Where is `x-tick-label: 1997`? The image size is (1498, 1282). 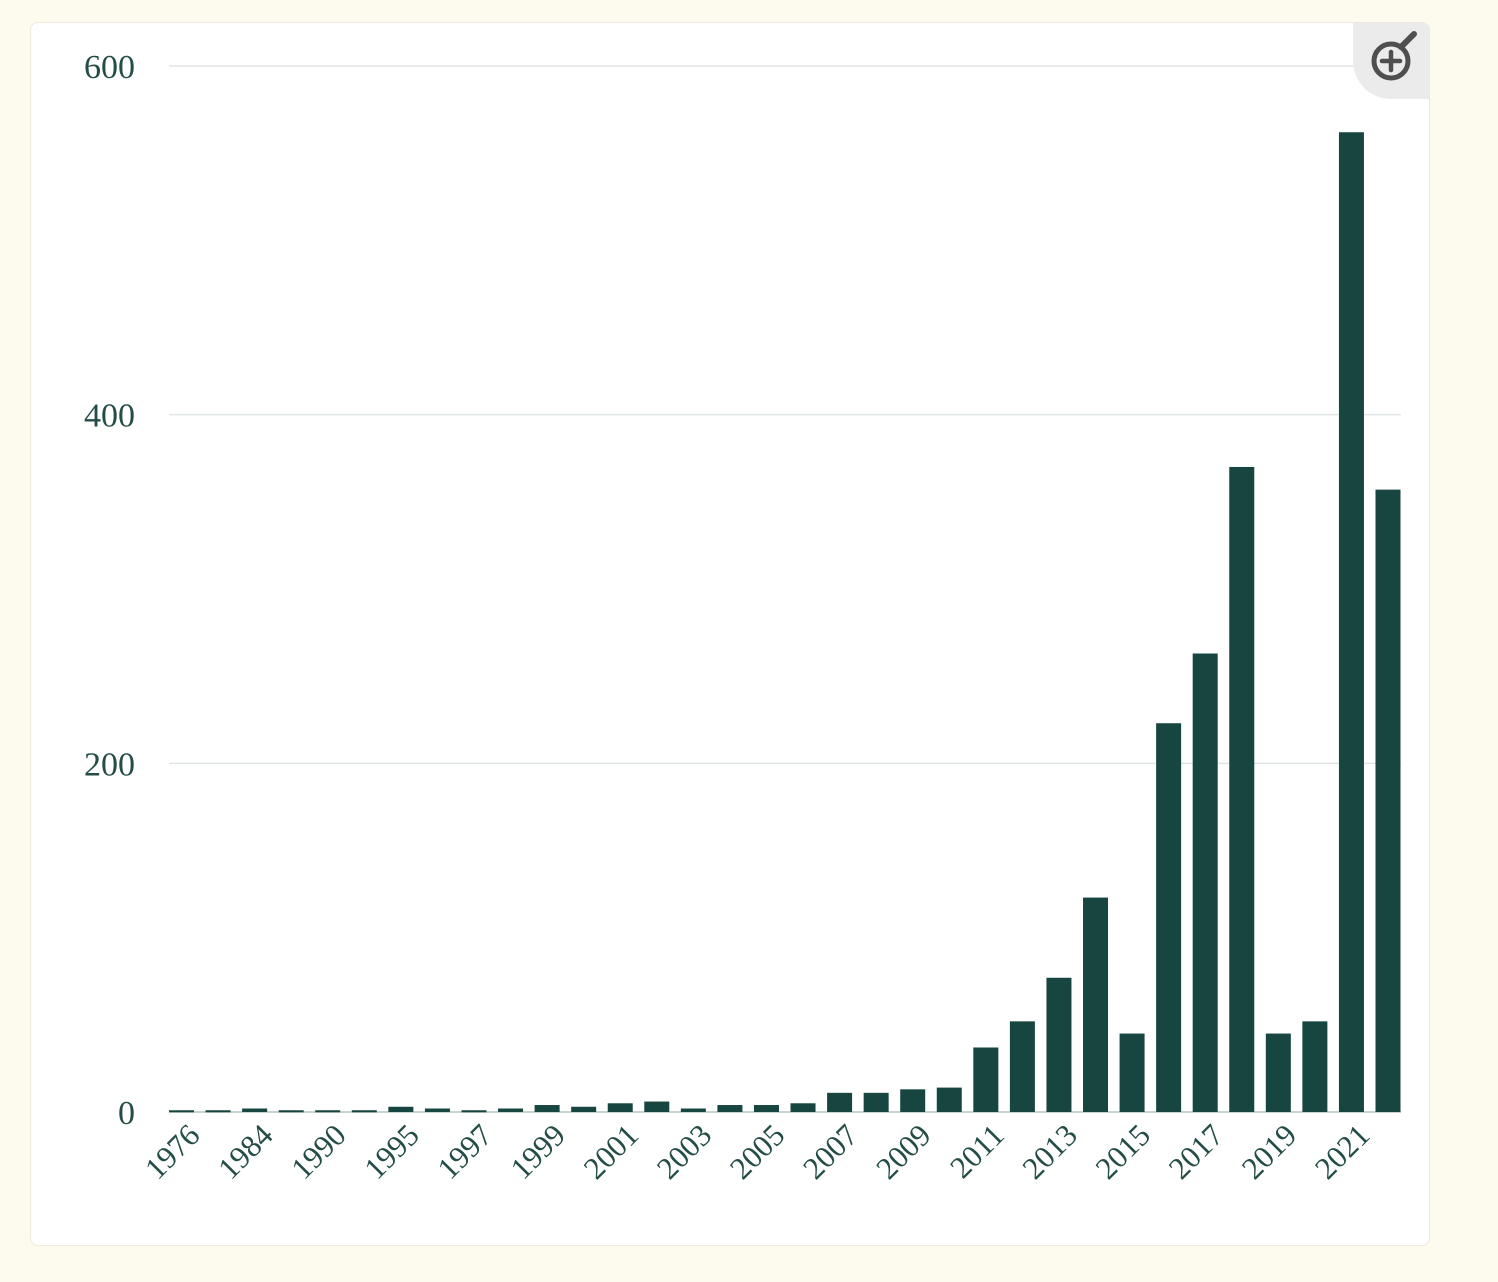
x-tick-label: 1997 is located at coordinates (464, 1151).